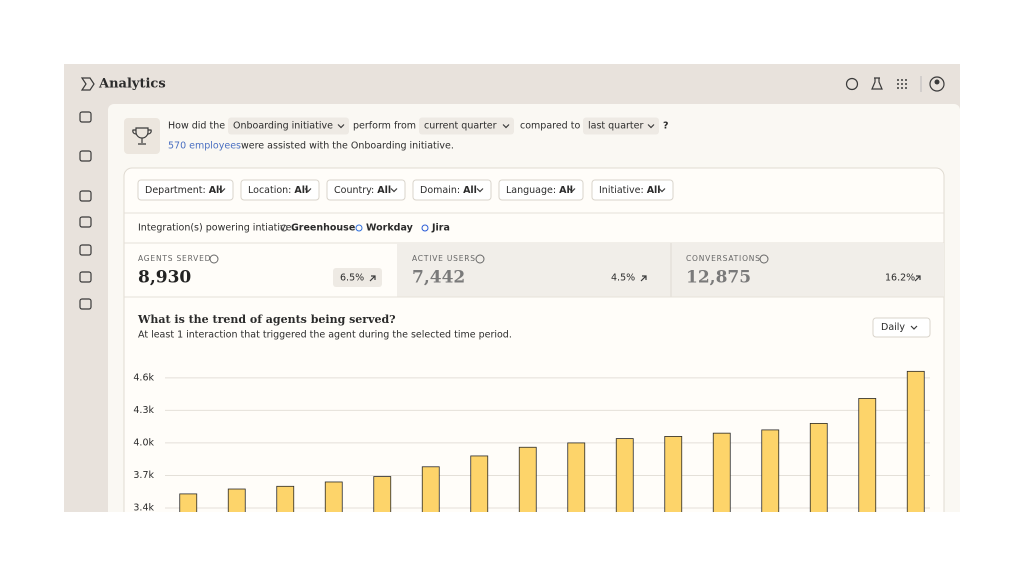 Image resolution: width=1024 pixels, height=576 pixels. What do you see at coordinates (143, 508) in the screenshot?
I see `y-tick-label: 3.4k` at bounding box center [143, 508].